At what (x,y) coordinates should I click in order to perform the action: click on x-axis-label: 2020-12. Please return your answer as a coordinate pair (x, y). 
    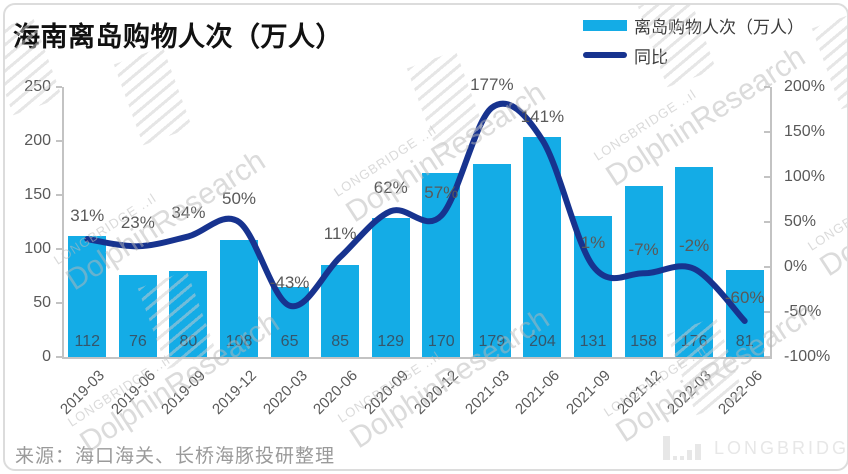
    Looking at the image, I should click on (437, 392).